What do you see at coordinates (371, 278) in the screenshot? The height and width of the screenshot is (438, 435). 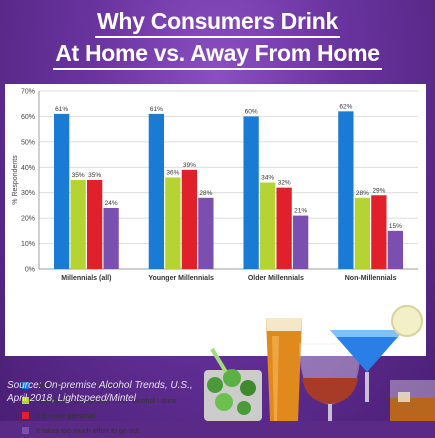 I see `x-tick-label: Non-Millennials` at bounding box center [371, 278].